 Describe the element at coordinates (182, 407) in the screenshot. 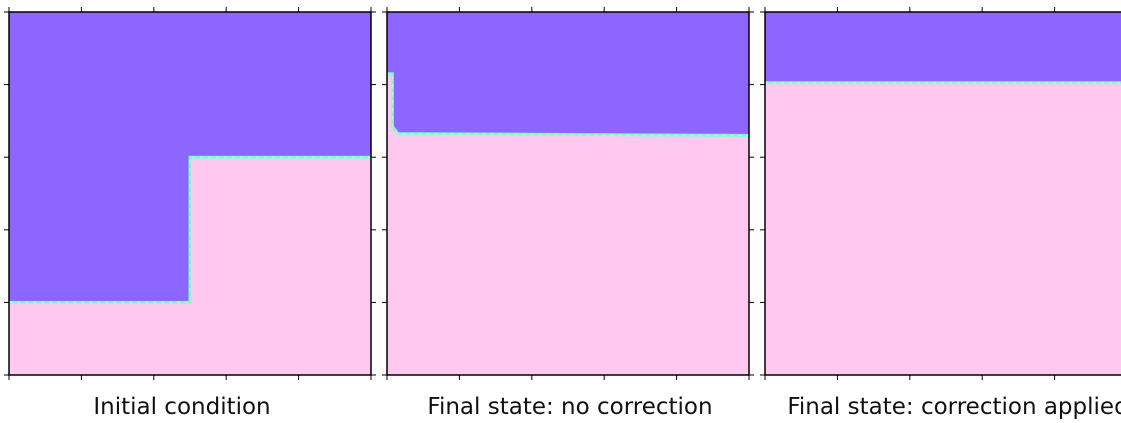

I see `panel-caption: Initial condition` at that location.